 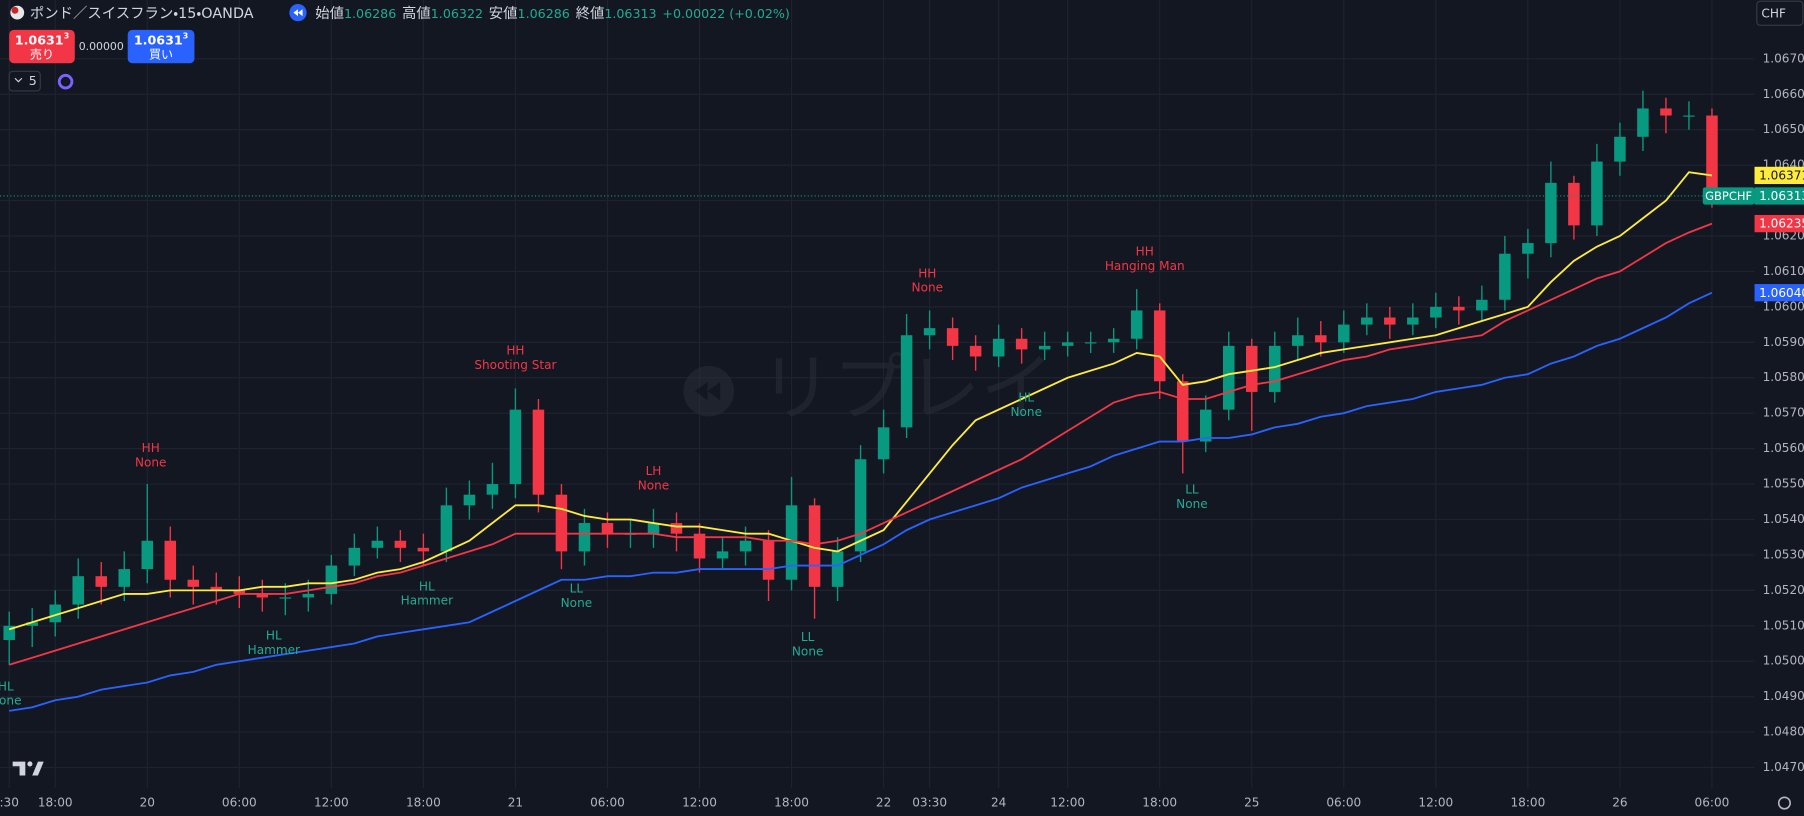 I want to click on sell-price-pip: 3, so click(x=67, y=35).